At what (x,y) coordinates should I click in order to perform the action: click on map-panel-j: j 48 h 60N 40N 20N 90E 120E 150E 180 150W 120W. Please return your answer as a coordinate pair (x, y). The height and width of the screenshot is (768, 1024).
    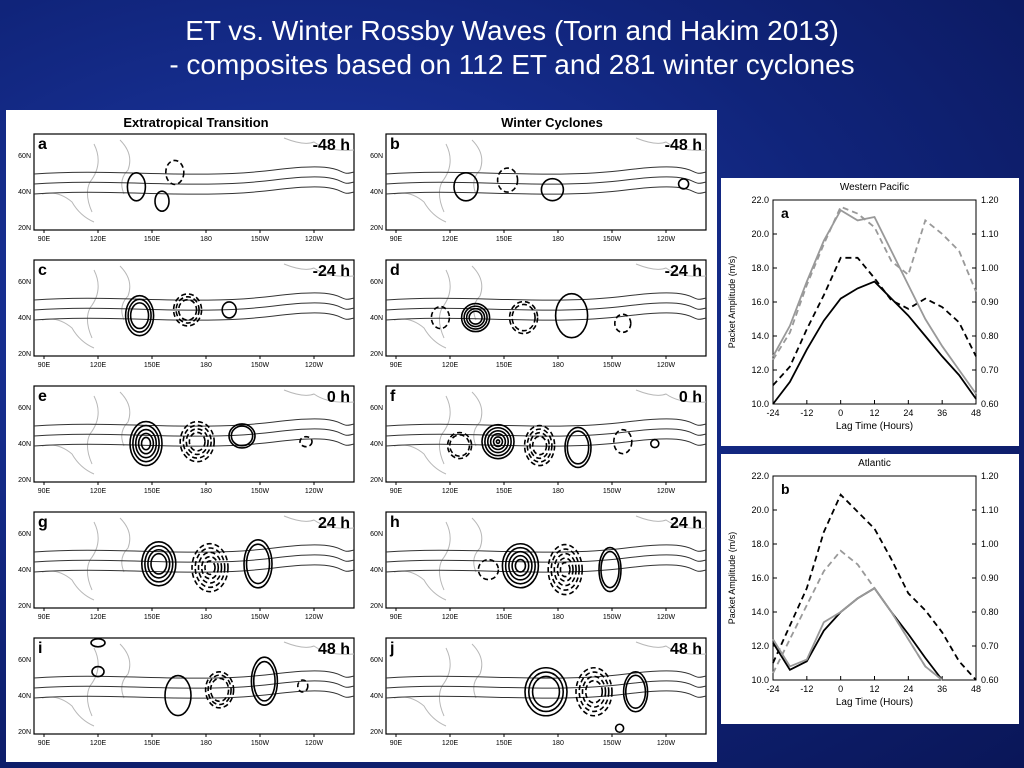
    Looking at the image, I should click on (538, 692).